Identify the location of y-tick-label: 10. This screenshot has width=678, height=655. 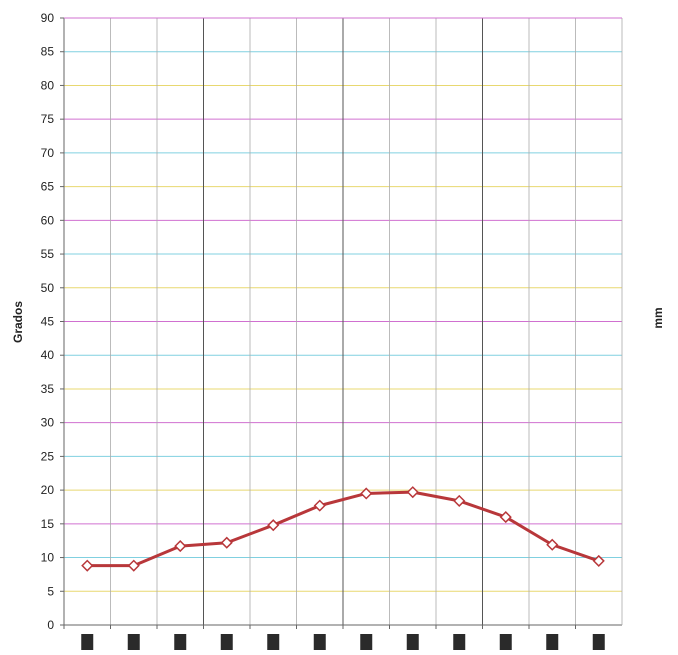
(48, 558).